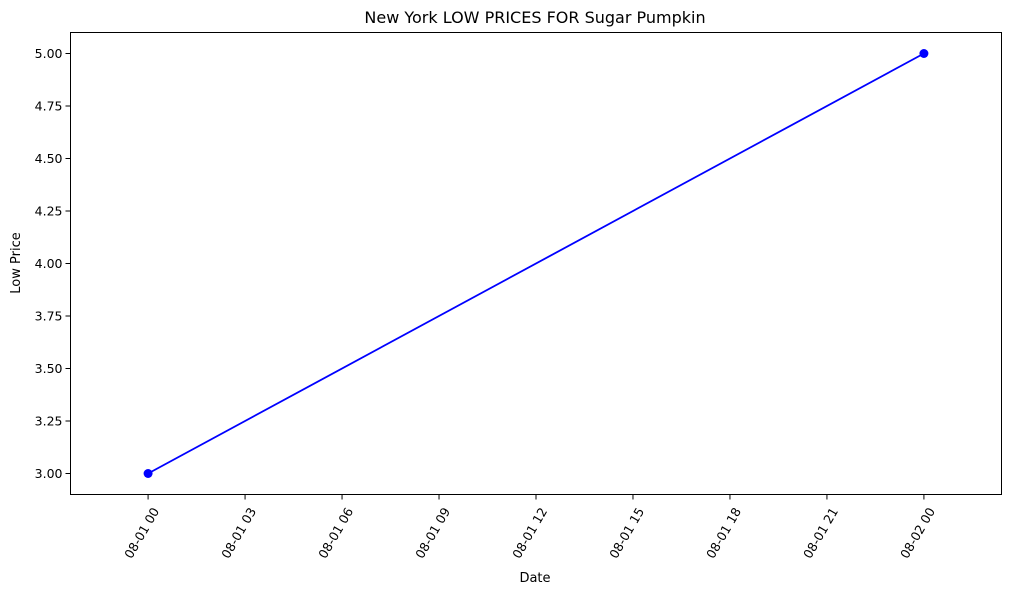  Describe the element at coordinates (49, 211) in the screenshot. I see `y-tick-label: 4.25` at that location.